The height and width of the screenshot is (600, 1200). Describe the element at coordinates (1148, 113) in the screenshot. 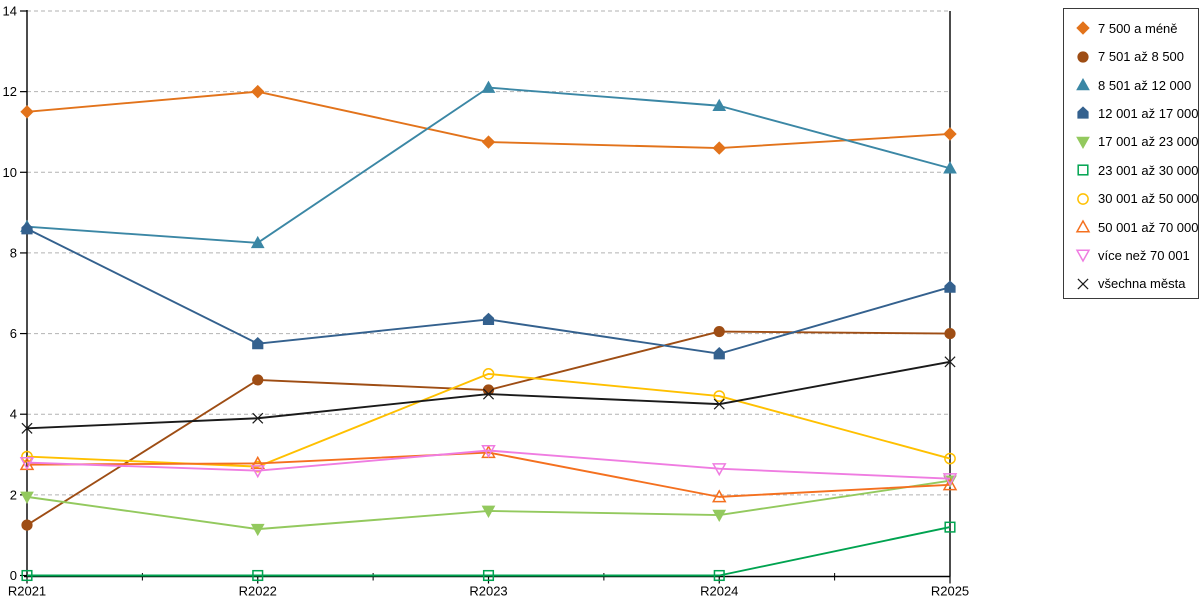

I see `legend-label: 12 001 až 17 000` at that location.